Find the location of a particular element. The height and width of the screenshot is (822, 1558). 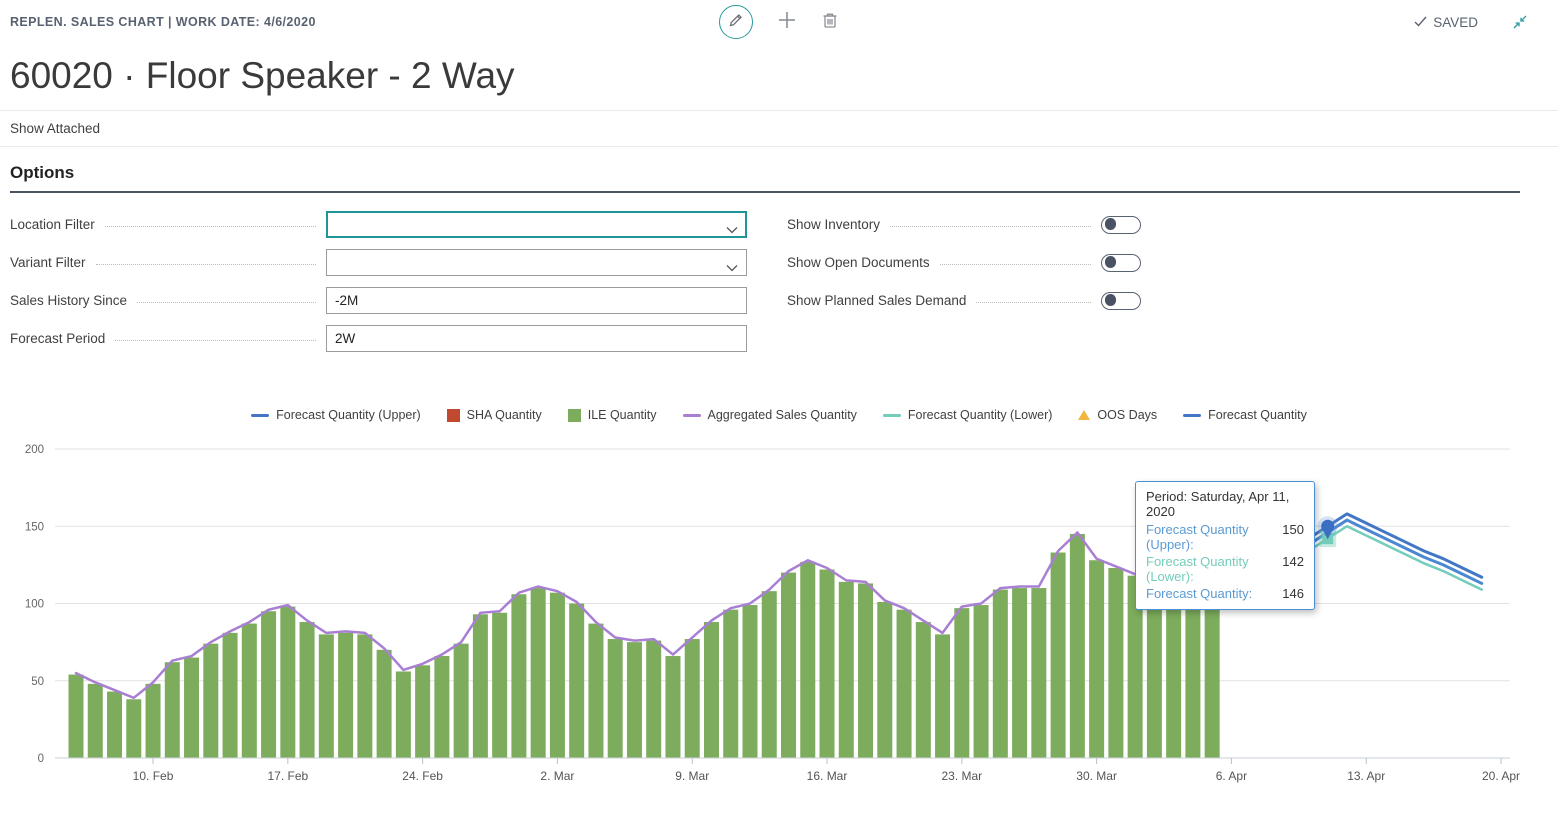

legend-item: OOS Days is located at coordinates (1117, 415).